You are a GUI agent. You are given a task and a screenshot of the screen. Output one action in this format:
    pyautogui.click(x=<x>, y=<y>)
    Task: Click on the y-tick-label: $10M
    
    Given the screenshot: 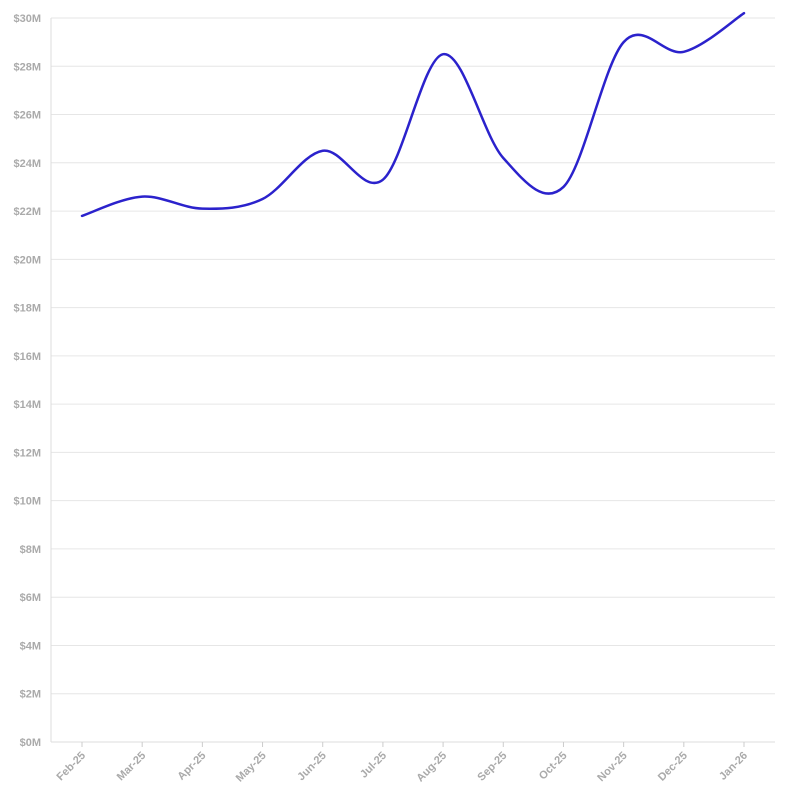 What is the action you would take?
    pyautogui.click(x=27, y=502)
    